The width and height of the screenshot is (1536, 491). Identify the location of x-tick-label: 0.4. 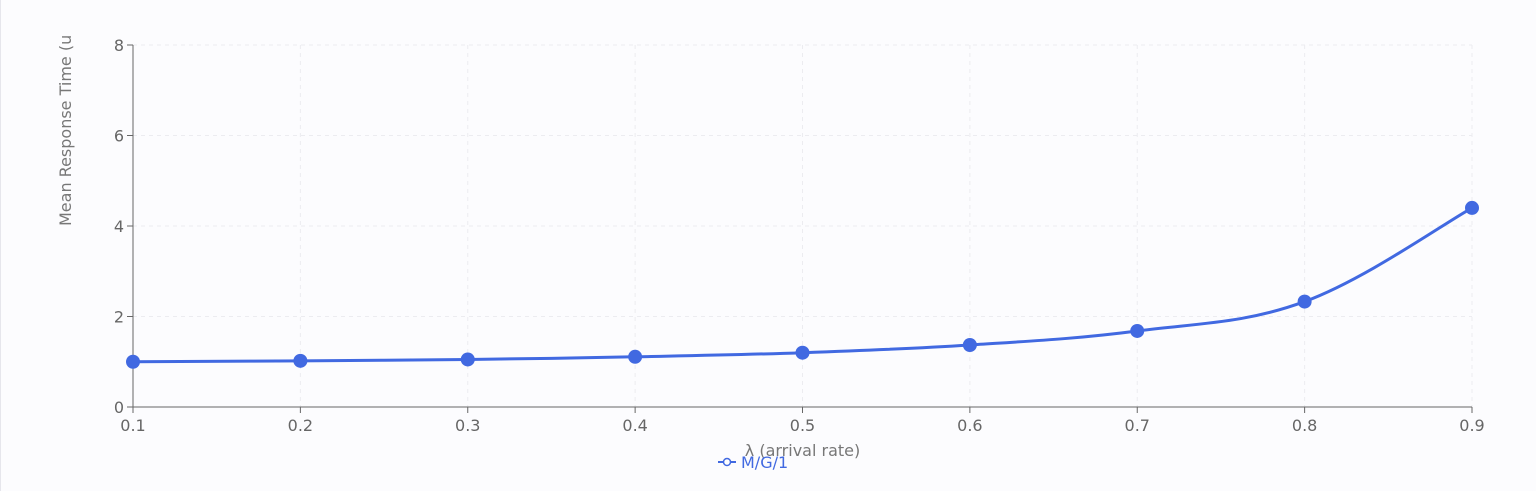
(634, 425).